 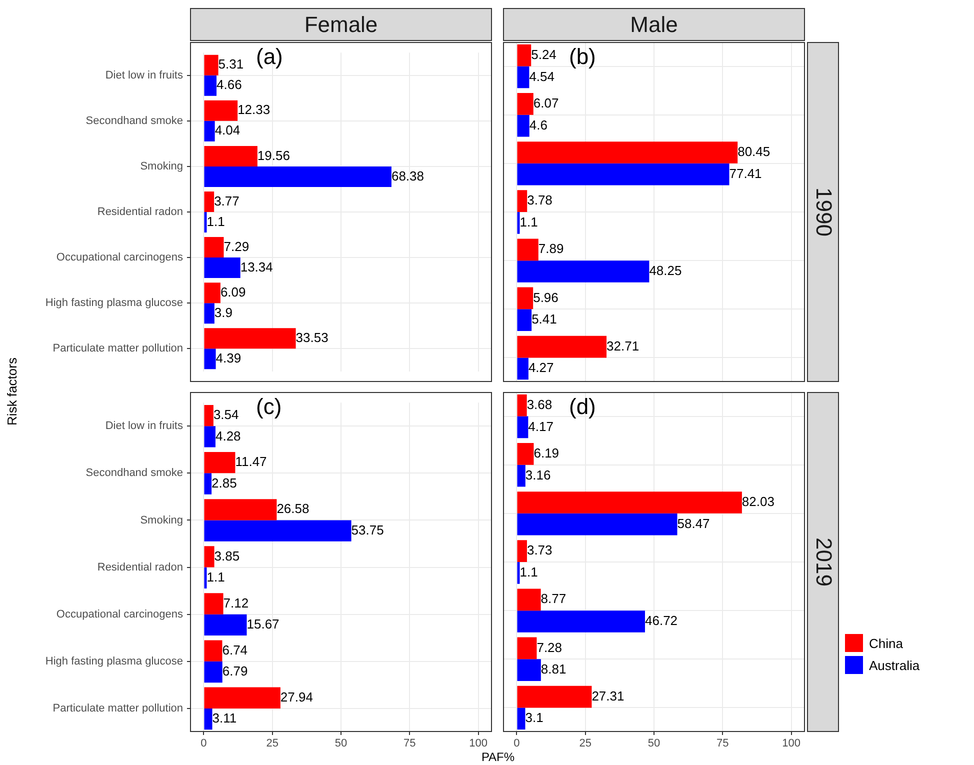 What do you see at coordinates (534, 718) in the screenshot?
I see `data-label: 3.1` at bounding box center [534, 718].